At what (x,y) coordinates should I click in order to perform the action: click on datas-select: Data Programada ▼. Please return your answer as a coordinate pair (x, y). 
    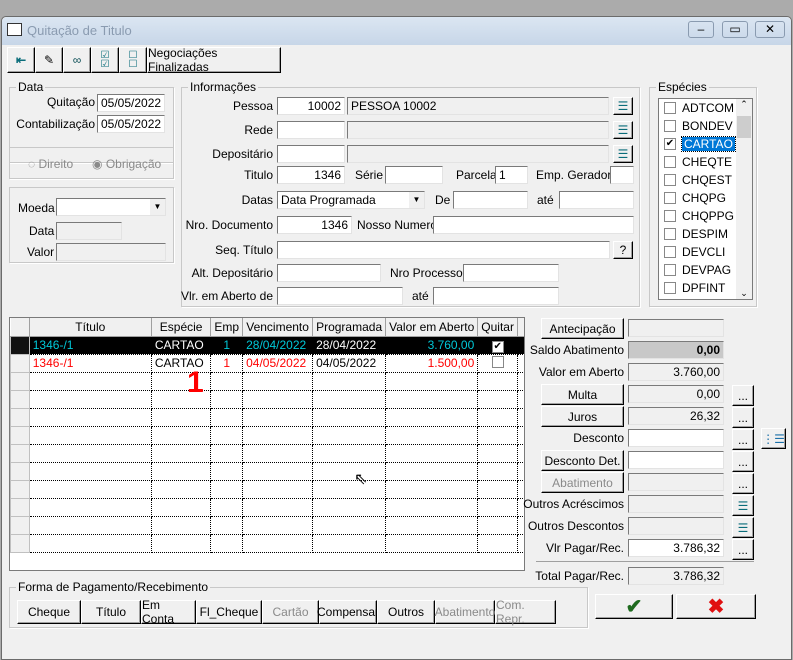
    Looking at the image, I should click on (351, 200).